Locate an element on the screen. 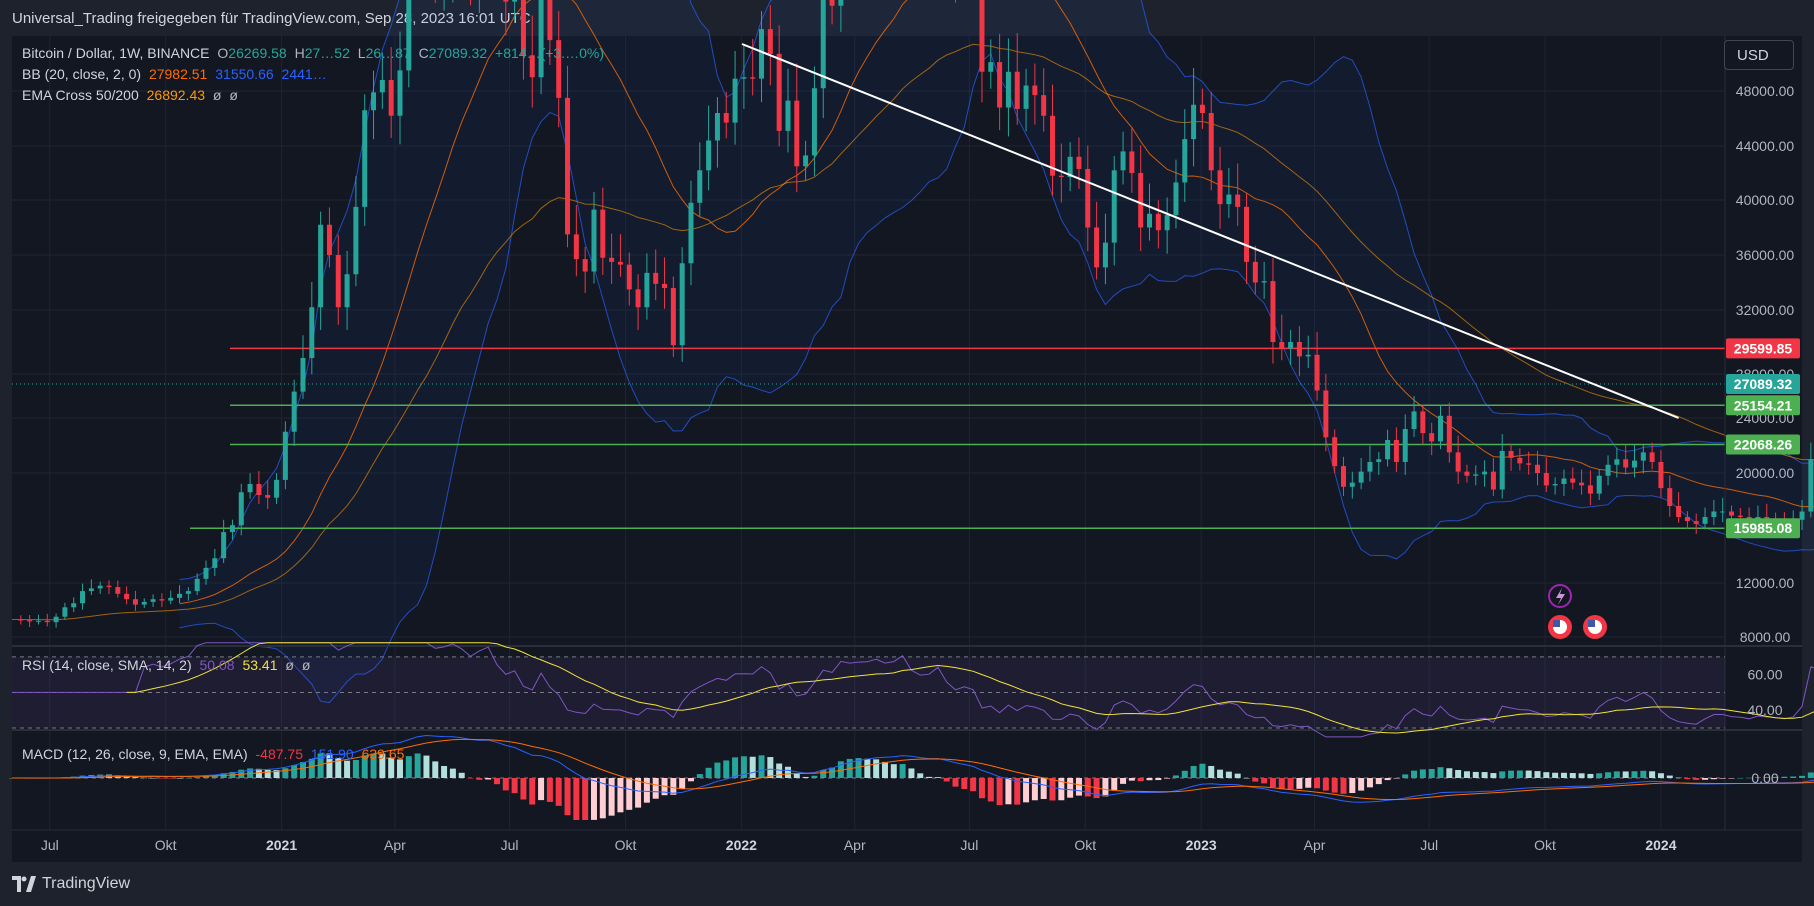  ema-legend-row: EMA Cross 50/200 26892.43 ø ø is located at coordinates (132, 95).